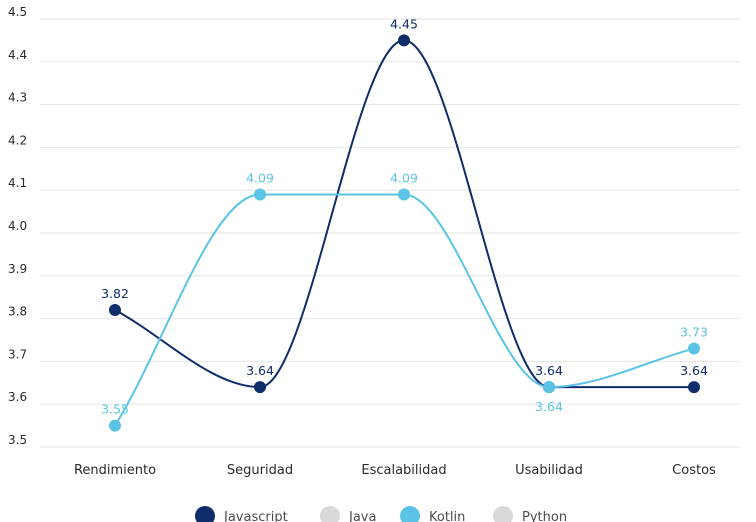 The width and height of the screenshot is (756, 522). What do you see at coordinates (549, 470) in the screenshot?
I see `x-tick-label: Usabilidad` at bounding box center [549, 470].